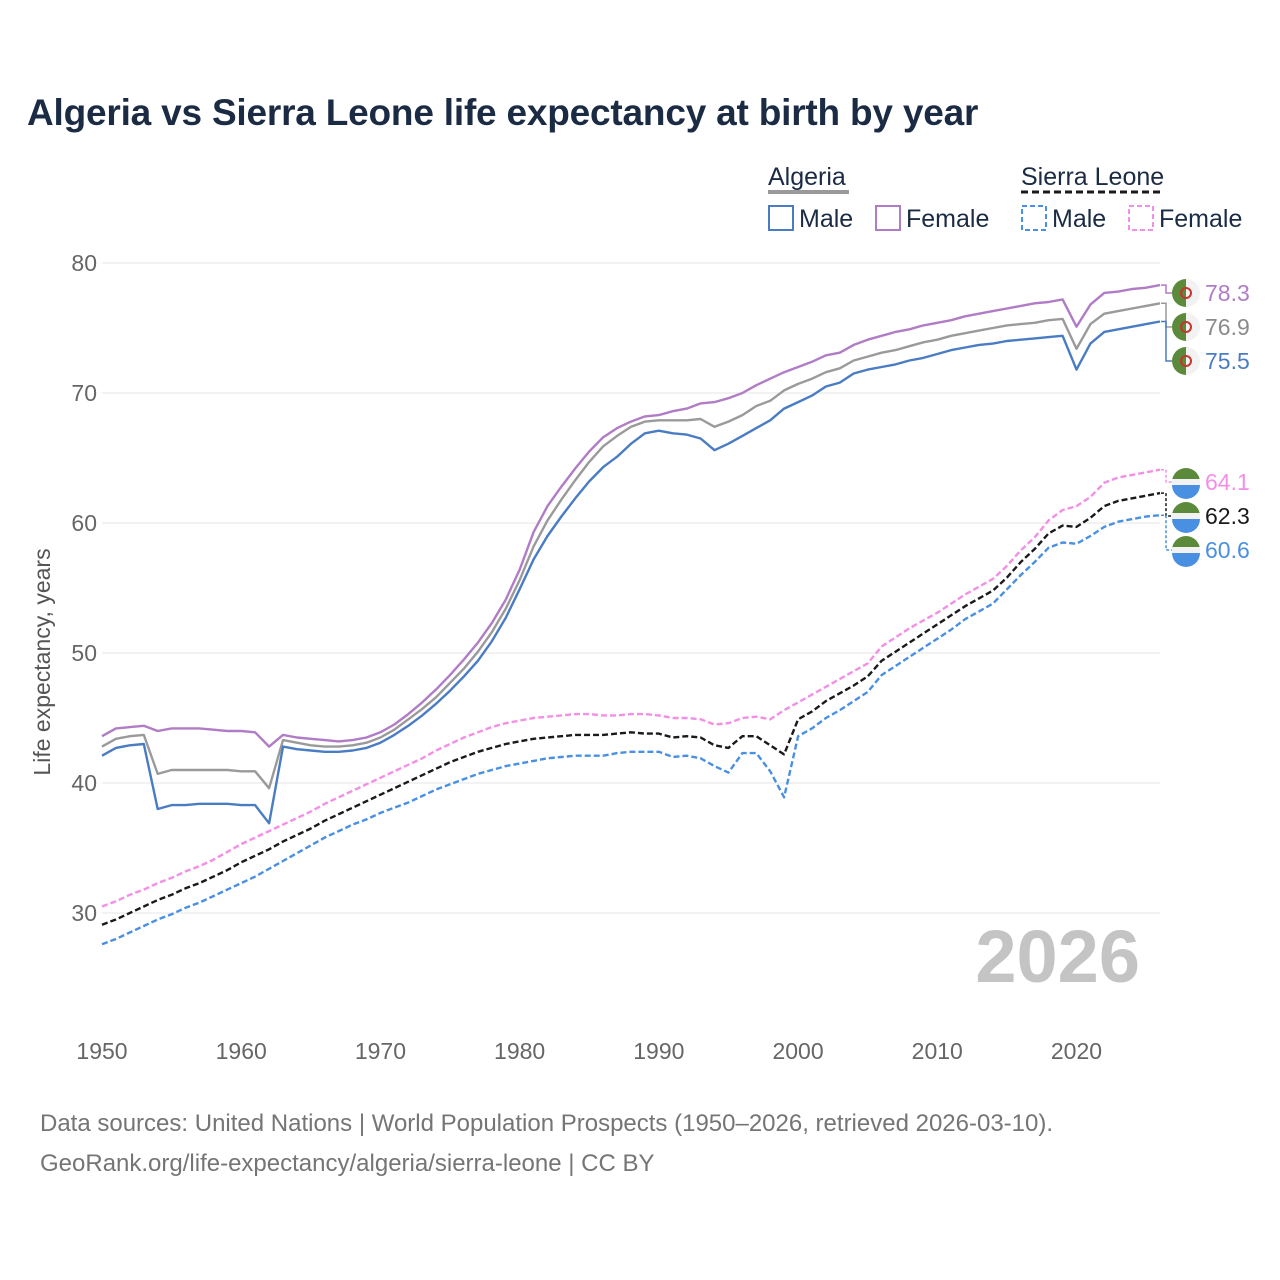 This screenshot has height=1280, width=1280. I want to click on end-label-algeria-female: 78.3, so click(1227, 293).